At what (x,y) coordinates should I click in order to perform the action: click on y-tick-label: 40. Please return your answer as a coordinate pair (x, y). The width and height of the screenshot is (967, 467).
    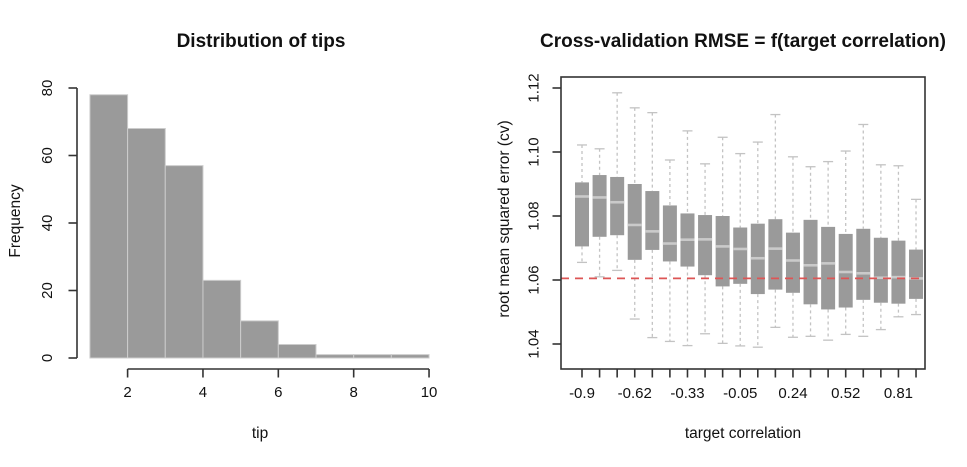
    Looking at the image, I should click on (47, 223).